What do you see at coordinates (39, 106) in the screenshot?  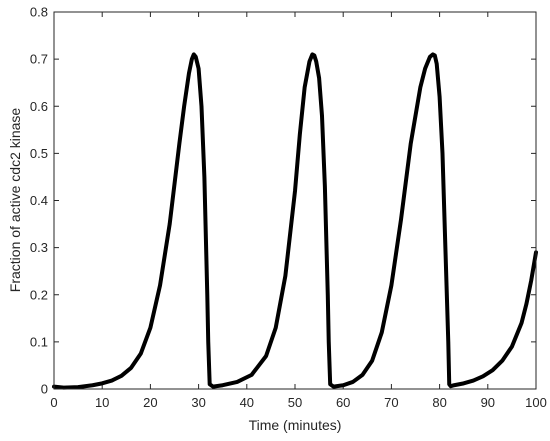 I see `y-tick-label: 0.6` at bounding box center [39, 106].